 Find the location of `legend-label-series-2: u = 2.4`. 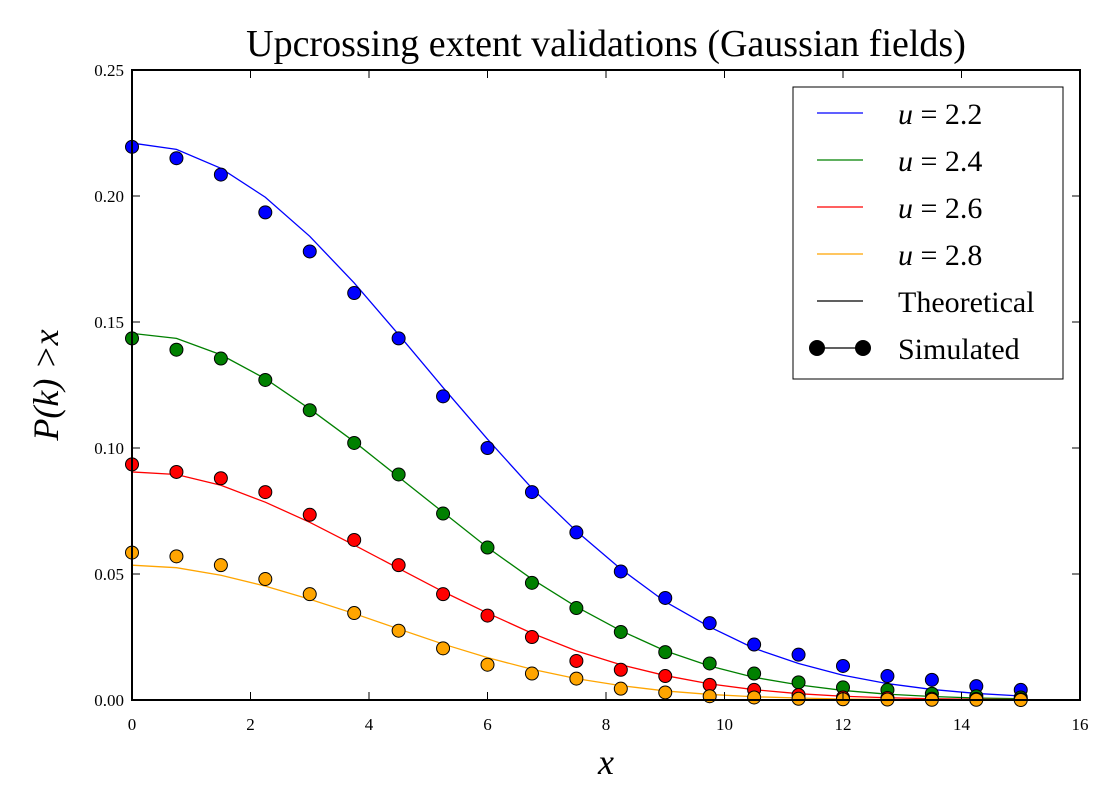

legend-label-series-2: u = 2.4 is located at coordinates (940, 161).